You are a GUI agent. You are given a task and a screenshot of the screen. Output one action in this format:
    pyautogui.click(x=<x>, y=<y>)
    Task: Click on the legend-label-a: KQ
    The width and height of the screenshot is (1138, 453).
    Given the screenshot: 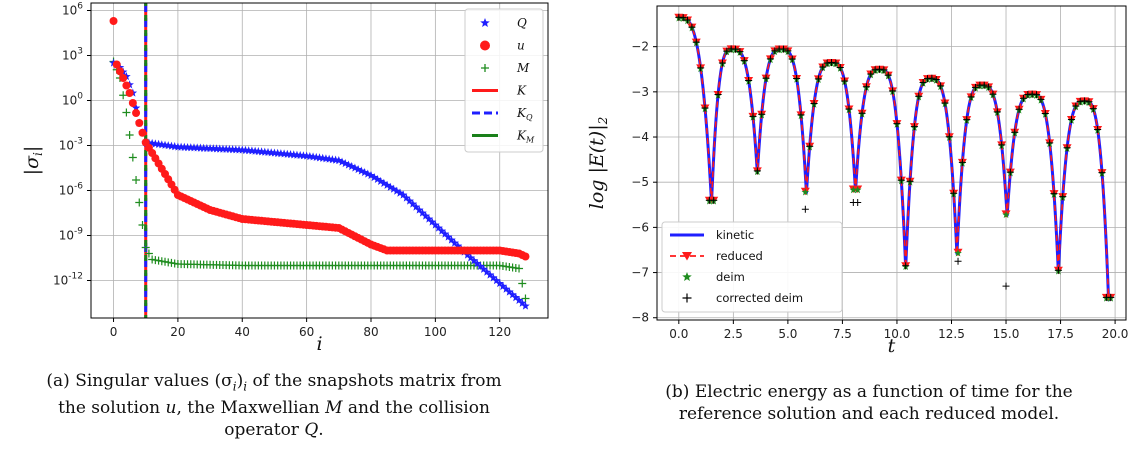 What is the action you would take?
    pyautogui.click(x=524, y=114)
    